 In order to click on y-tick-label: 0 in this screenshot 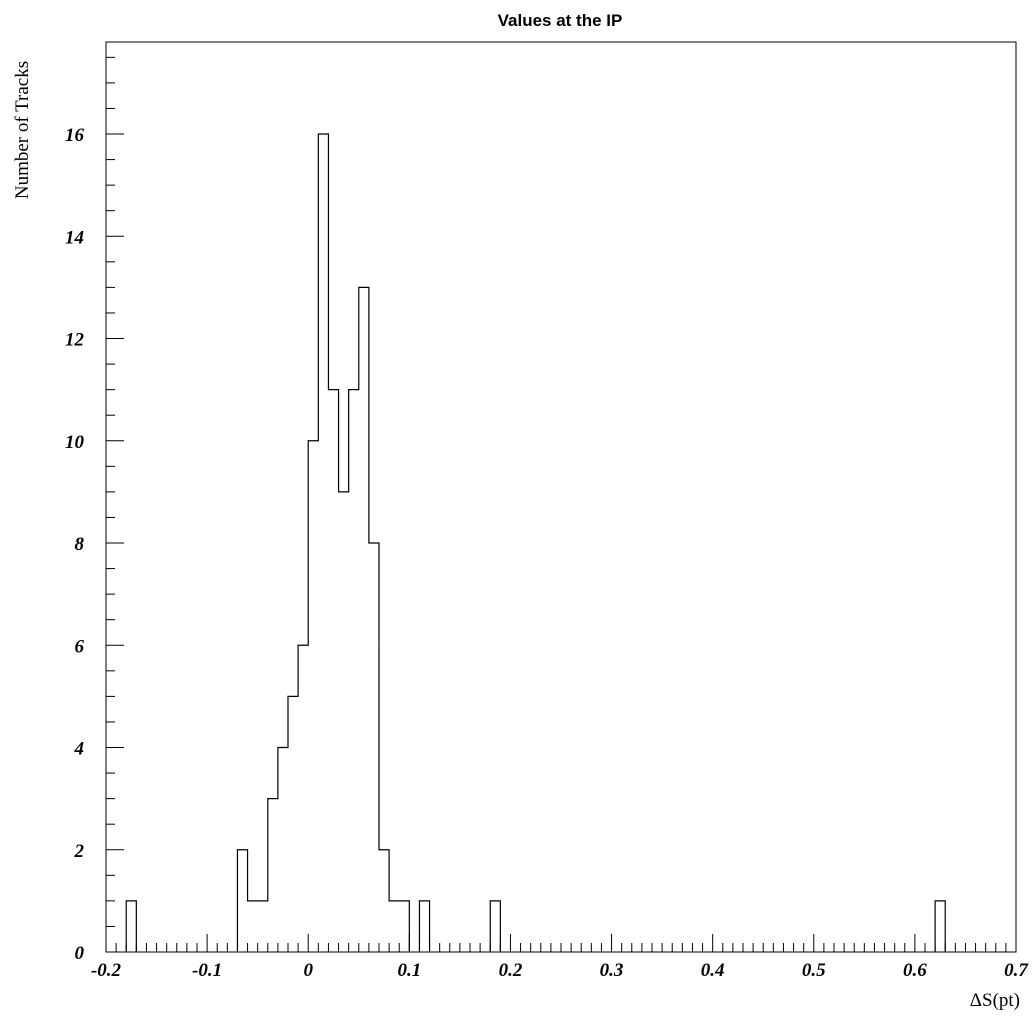, I will do `click(80, 953)`.